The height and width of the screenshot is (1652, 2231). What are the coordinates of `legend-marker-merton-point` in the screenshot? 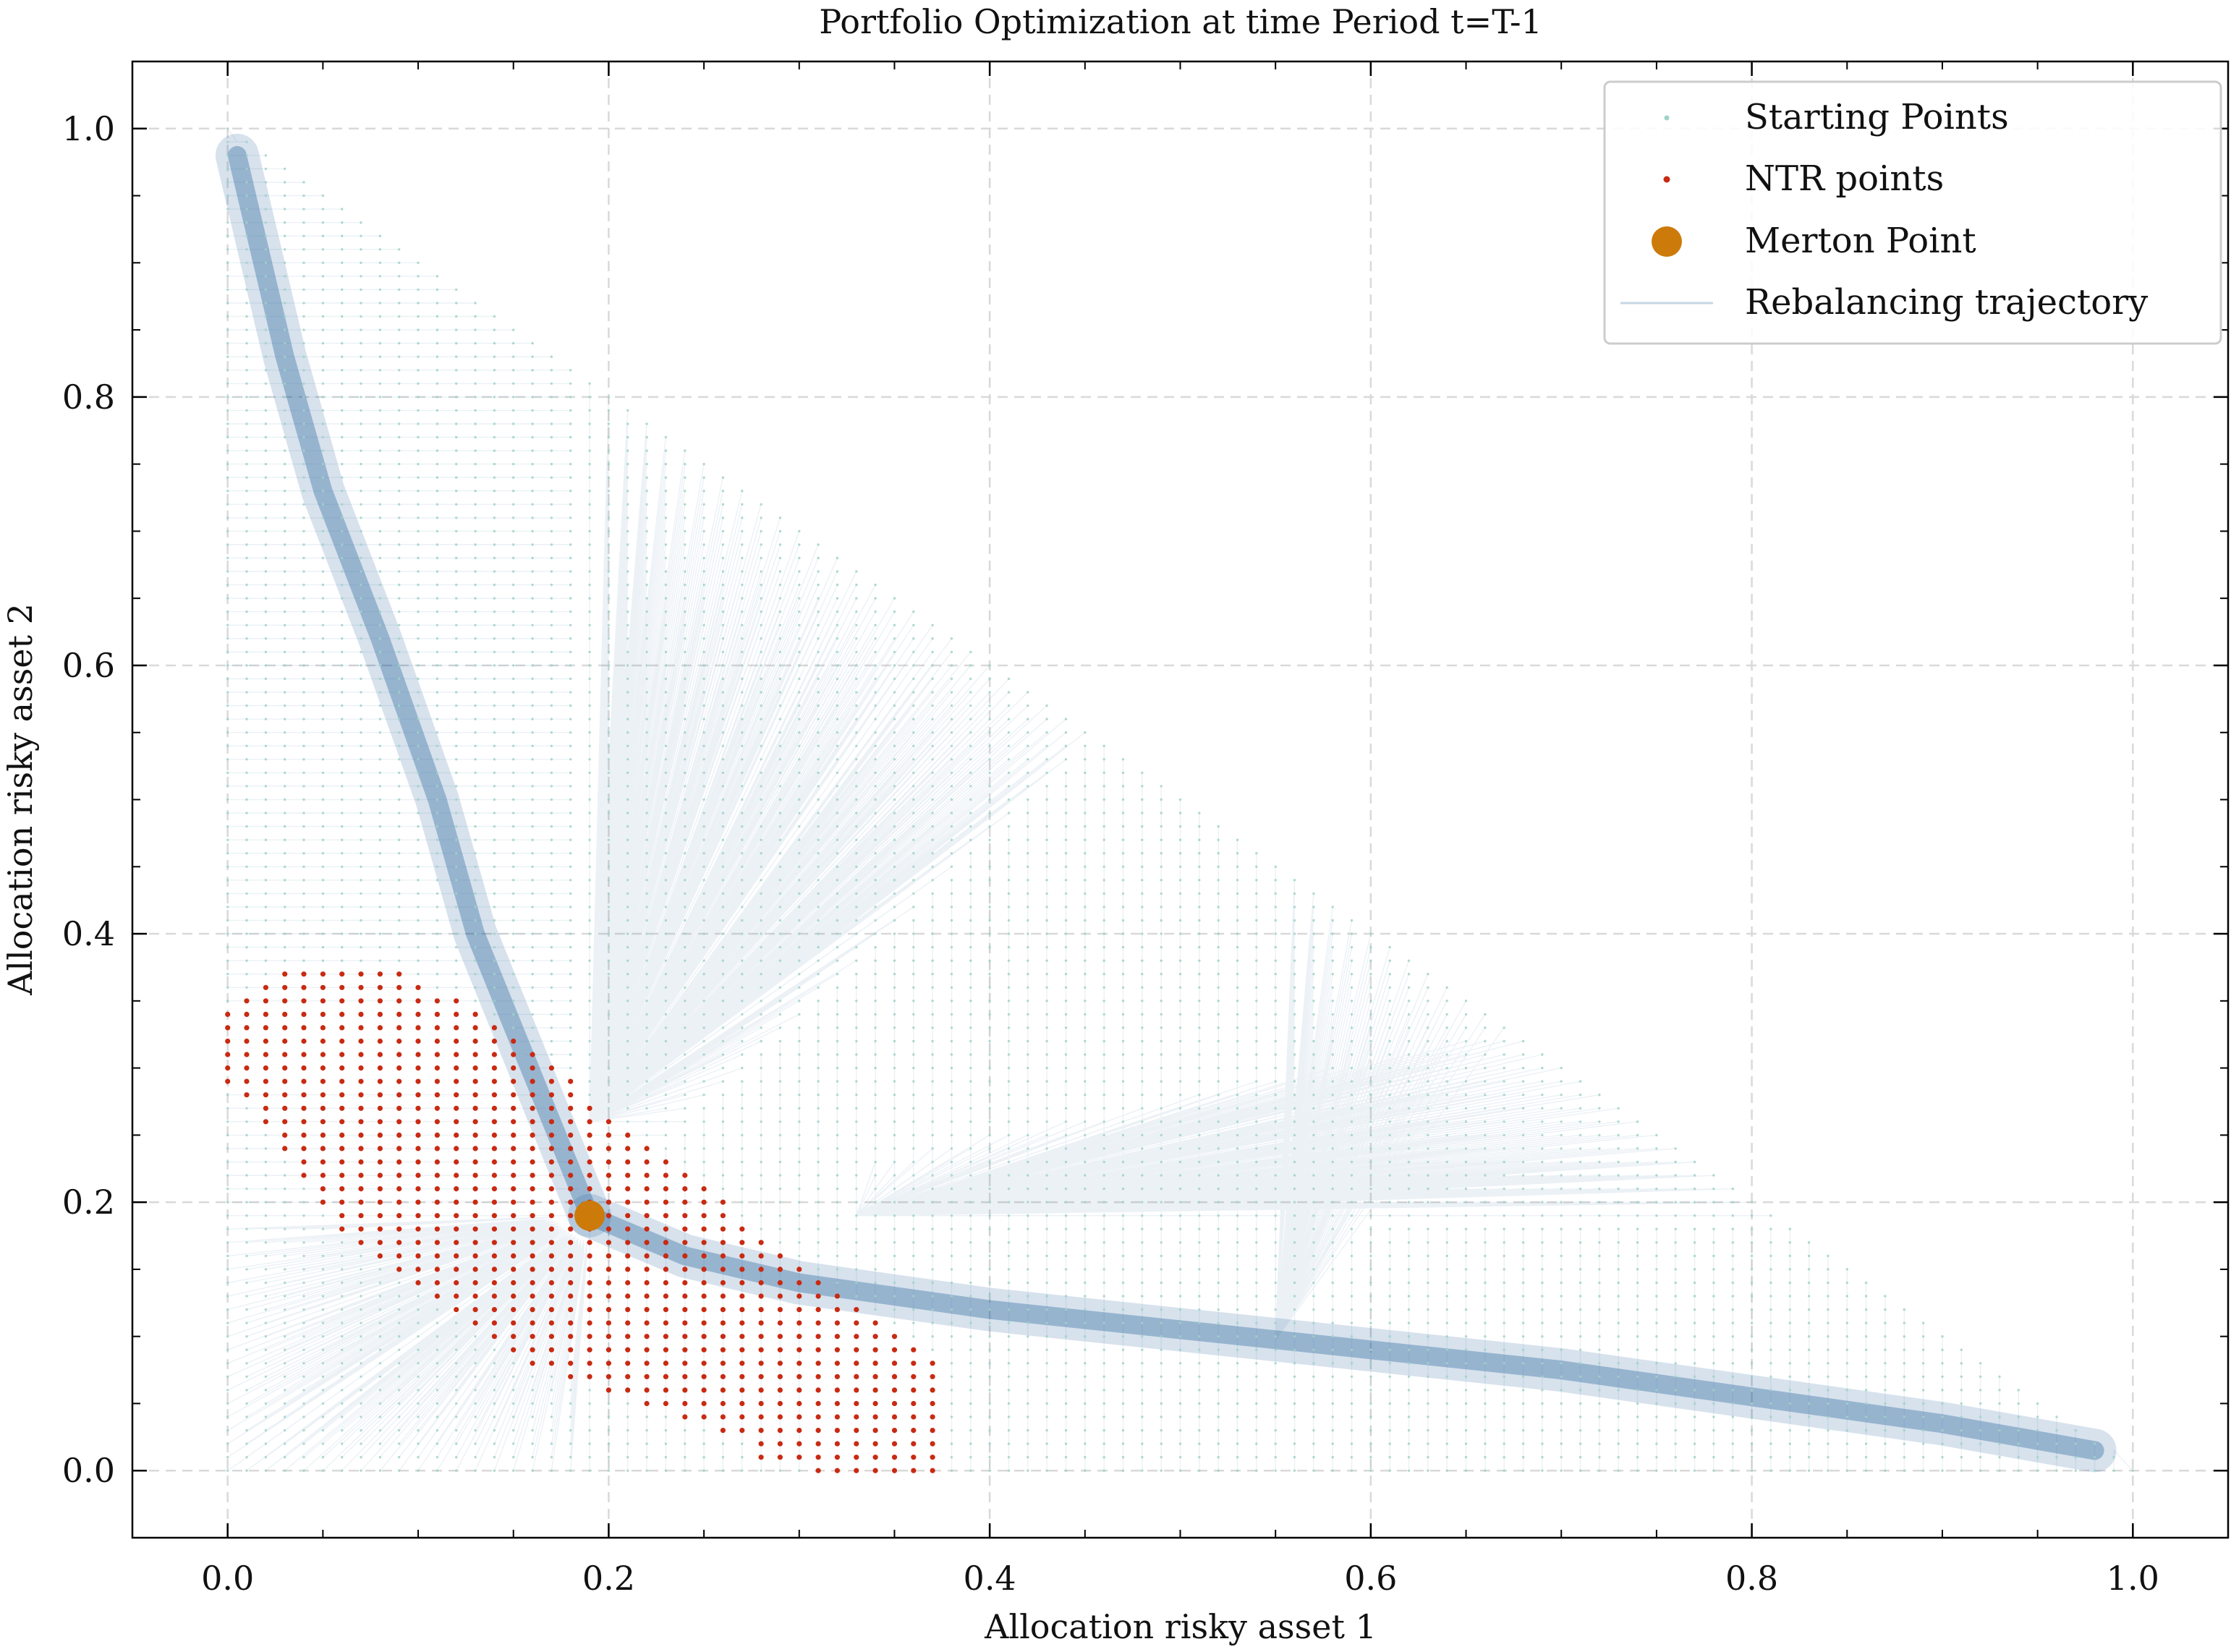 It's located at (1667, 241).